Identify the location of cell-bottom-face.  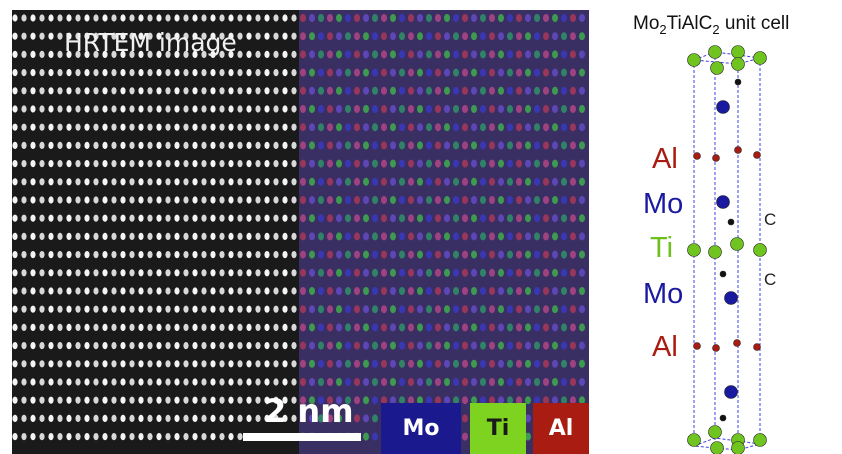
(727, 444).